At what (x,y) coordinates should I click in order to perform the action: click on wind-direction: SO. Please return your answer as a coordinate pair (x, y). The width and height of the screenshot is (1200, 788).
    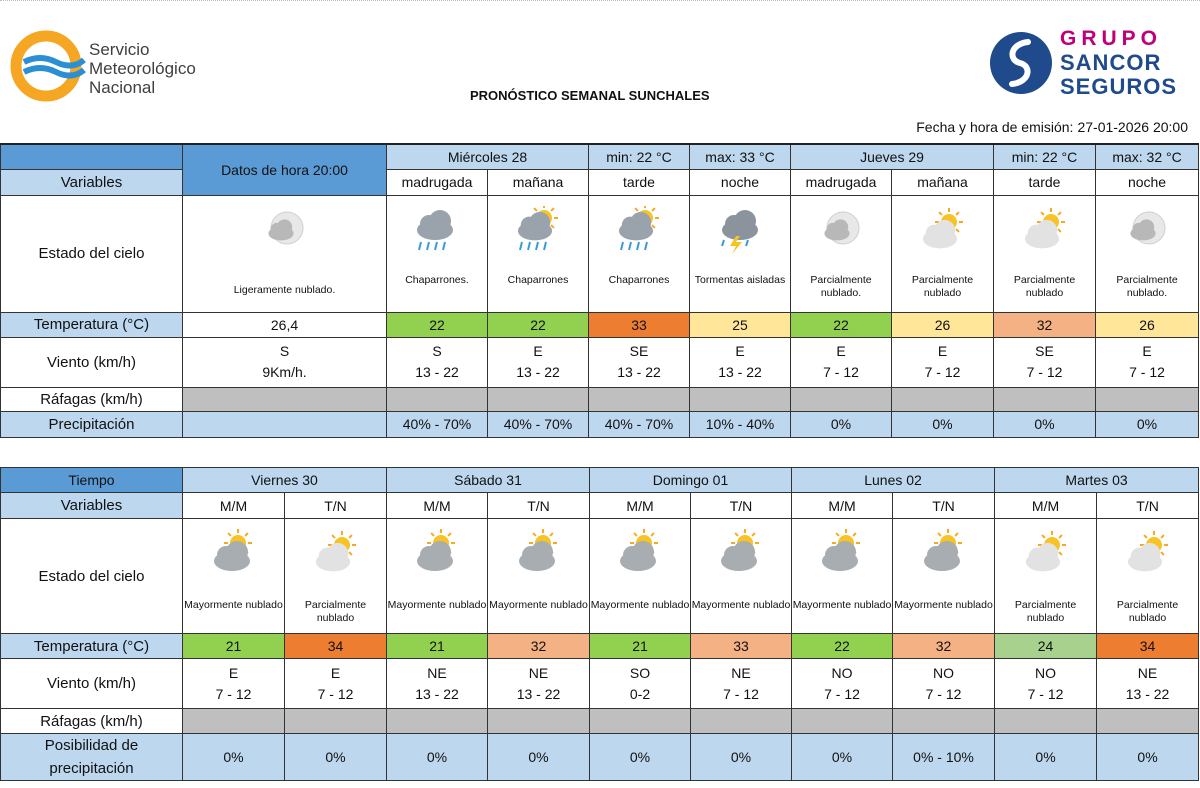
    Looking at the image, I should click on (640, 672).